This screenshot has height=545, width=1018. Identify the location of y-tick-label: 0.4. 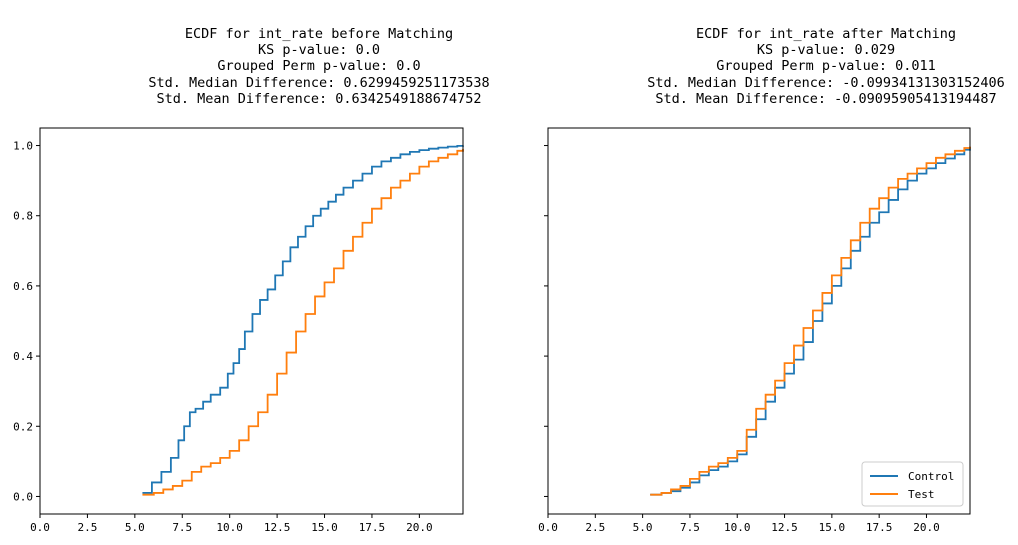
(23, 356).